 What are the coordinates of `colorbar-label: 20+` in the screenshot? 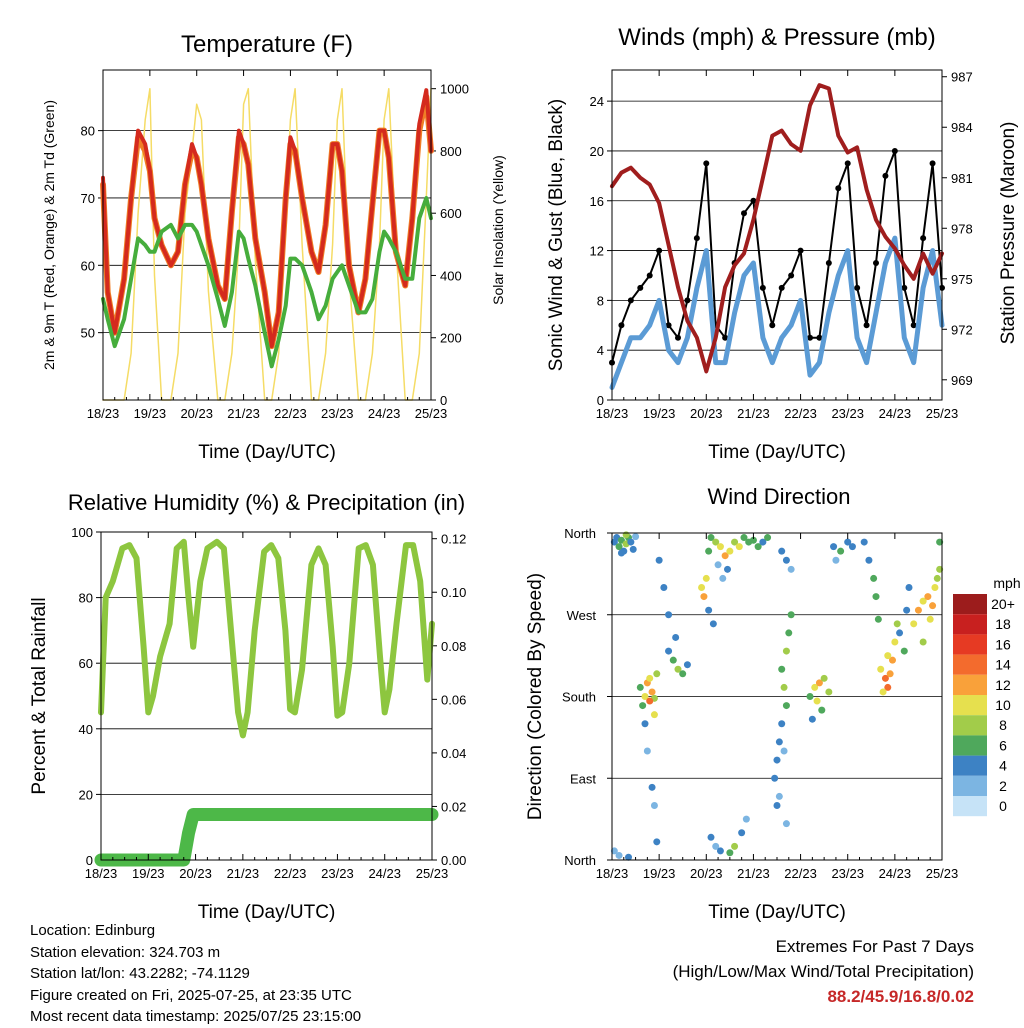 It's located at (1003, 604).